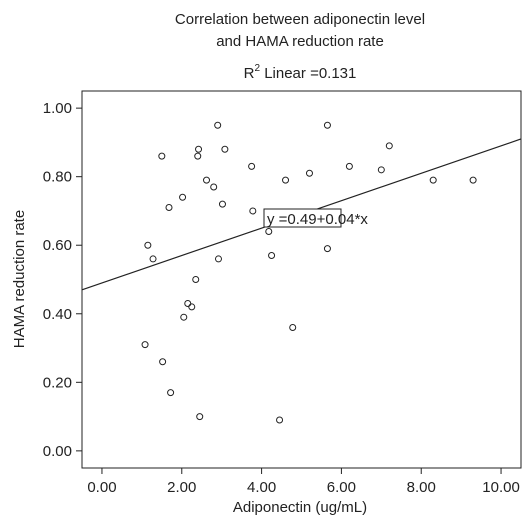 The height and width of the screenshot is (519, 522). What do you see at coordinates (257, 68) in the screenshot?
I see `r-squared-superscript: 2` at bounding box center [257, 68].